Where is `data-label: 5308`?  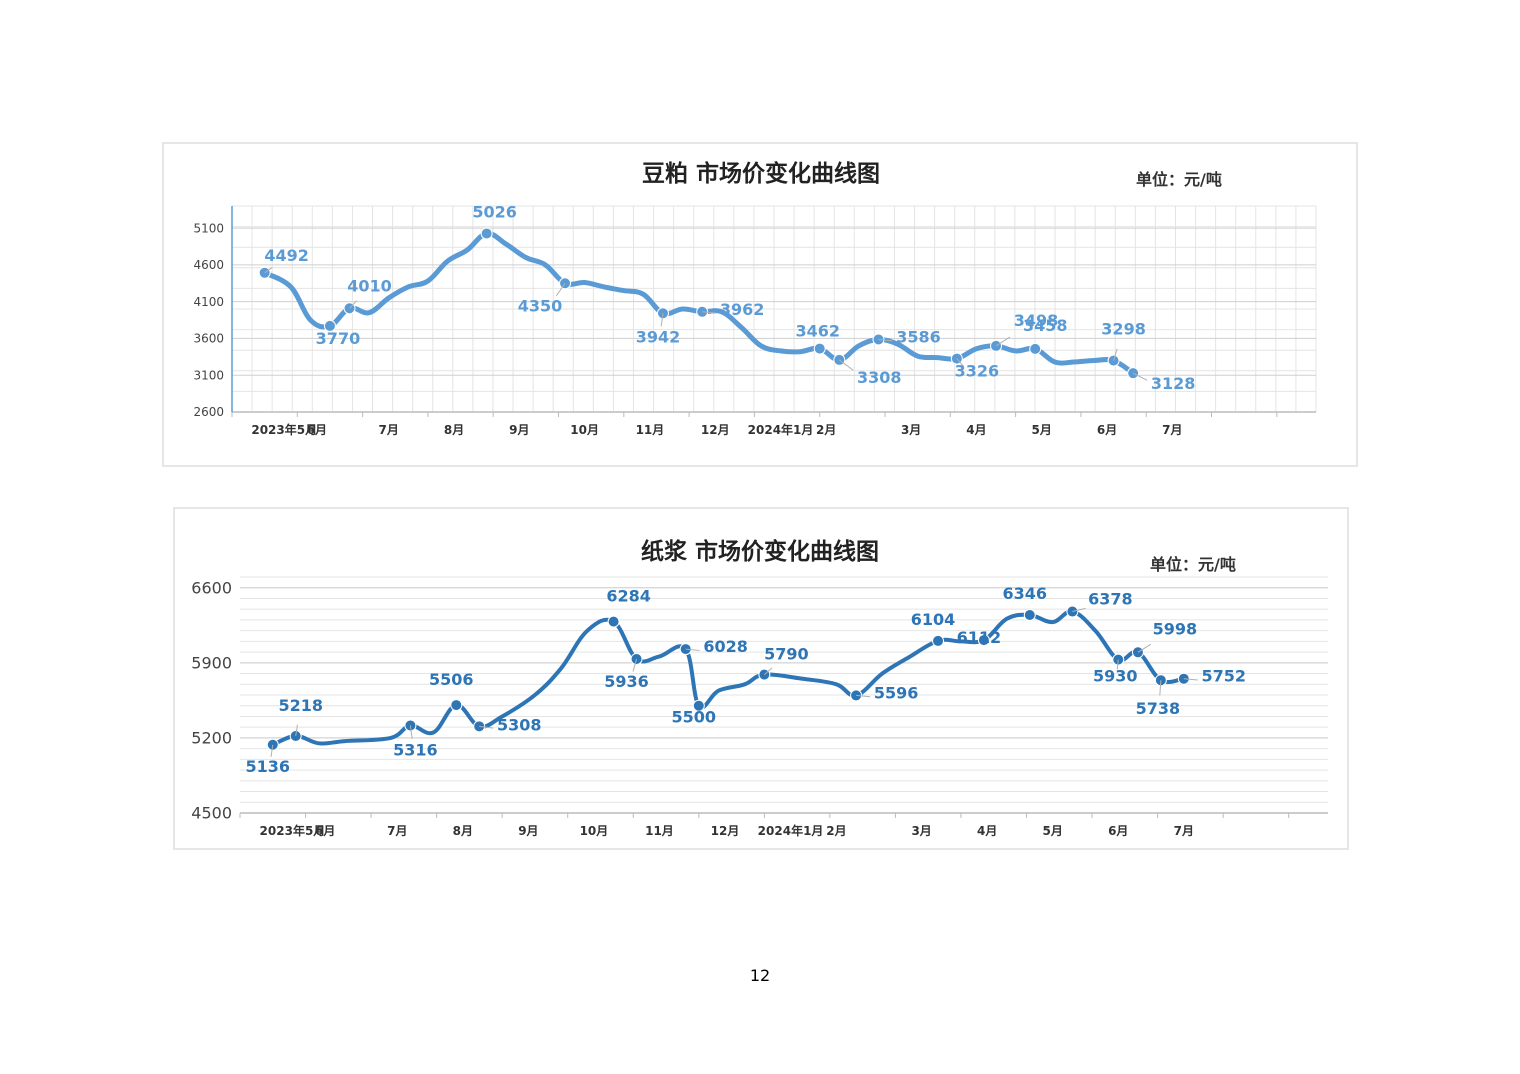
data-label: 5308 is located at coordinates (519, 724).